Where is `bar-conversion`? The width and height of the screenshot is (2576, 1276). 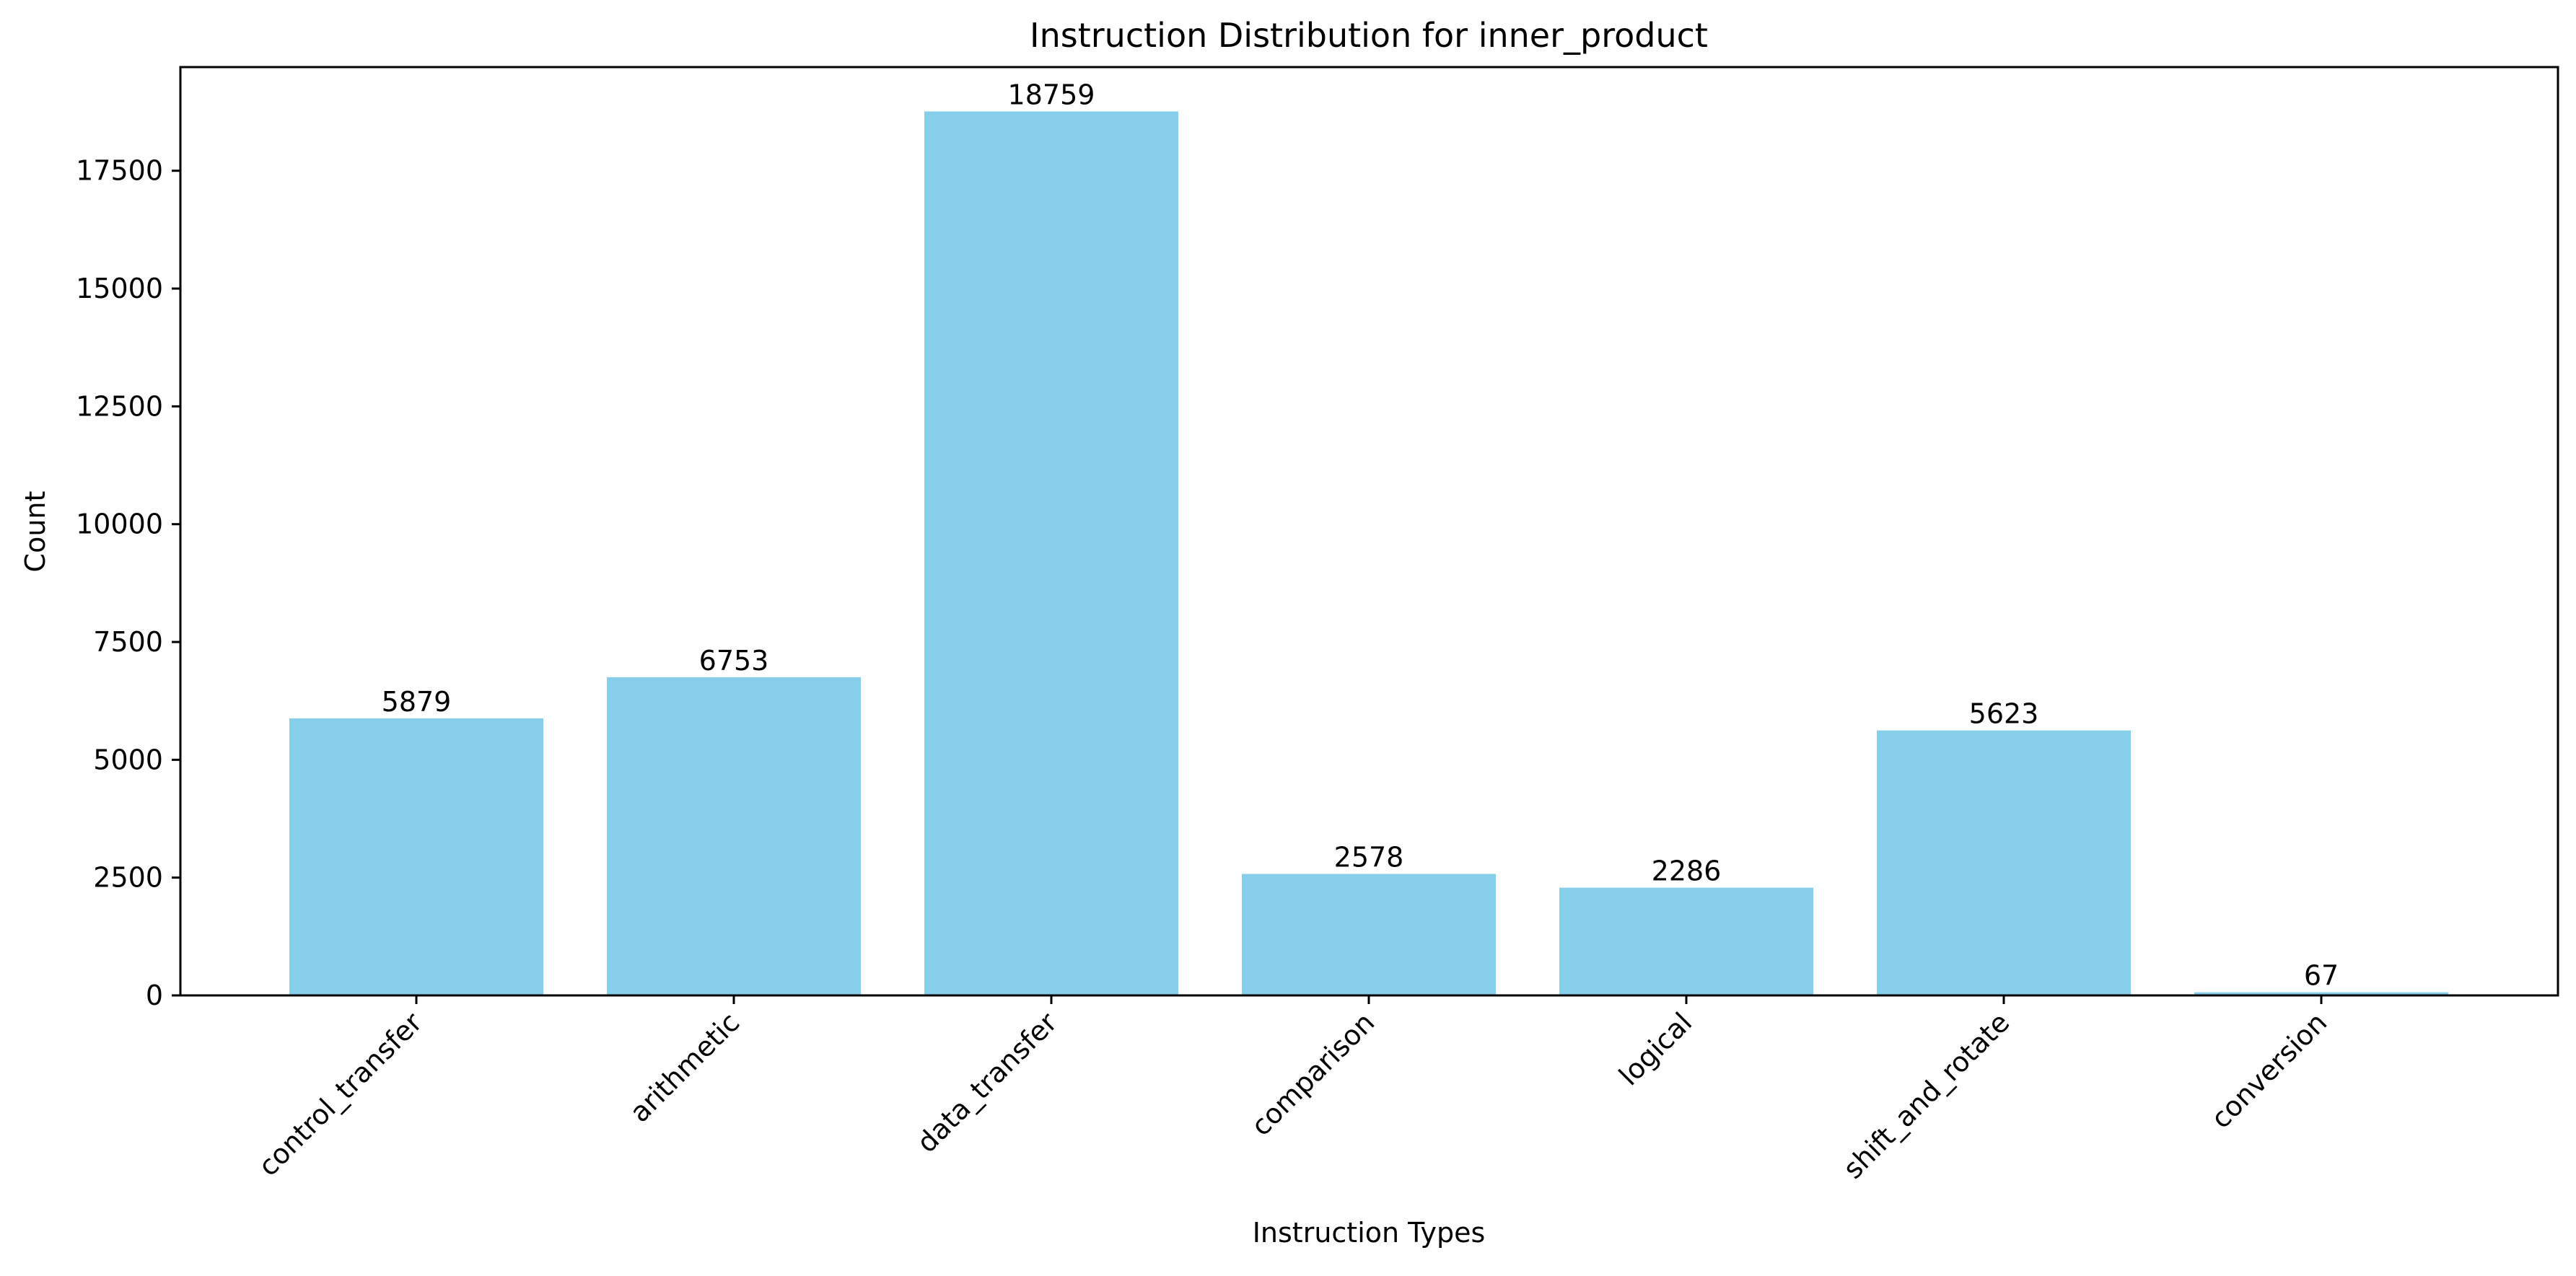
bar-conversion is located at coordinates (2321, 993).